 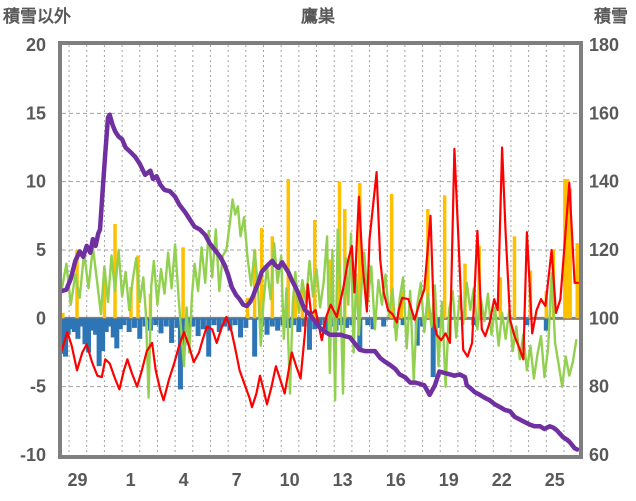 I want to click on x-axis-tick-label: 25, so click(x=555, y=480).